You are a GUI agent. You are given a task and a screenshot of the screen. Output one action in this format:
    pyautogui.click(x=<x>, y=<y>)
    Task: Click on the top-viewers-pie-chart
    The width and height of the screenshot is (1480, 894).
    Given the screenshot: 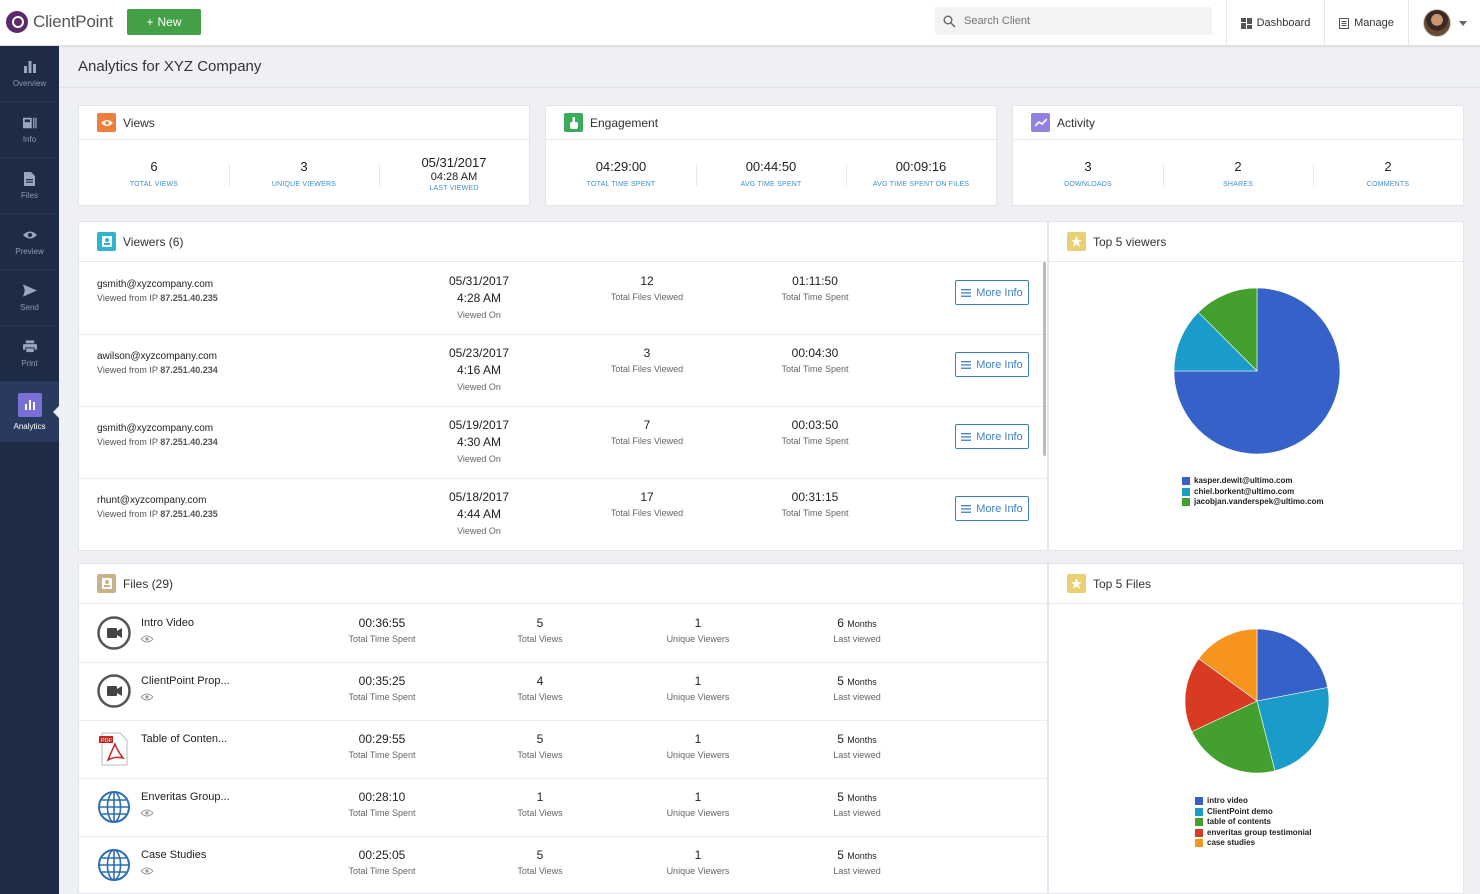 What is the action you would take?
    pyautogui.click(x=1257, y=371)
    